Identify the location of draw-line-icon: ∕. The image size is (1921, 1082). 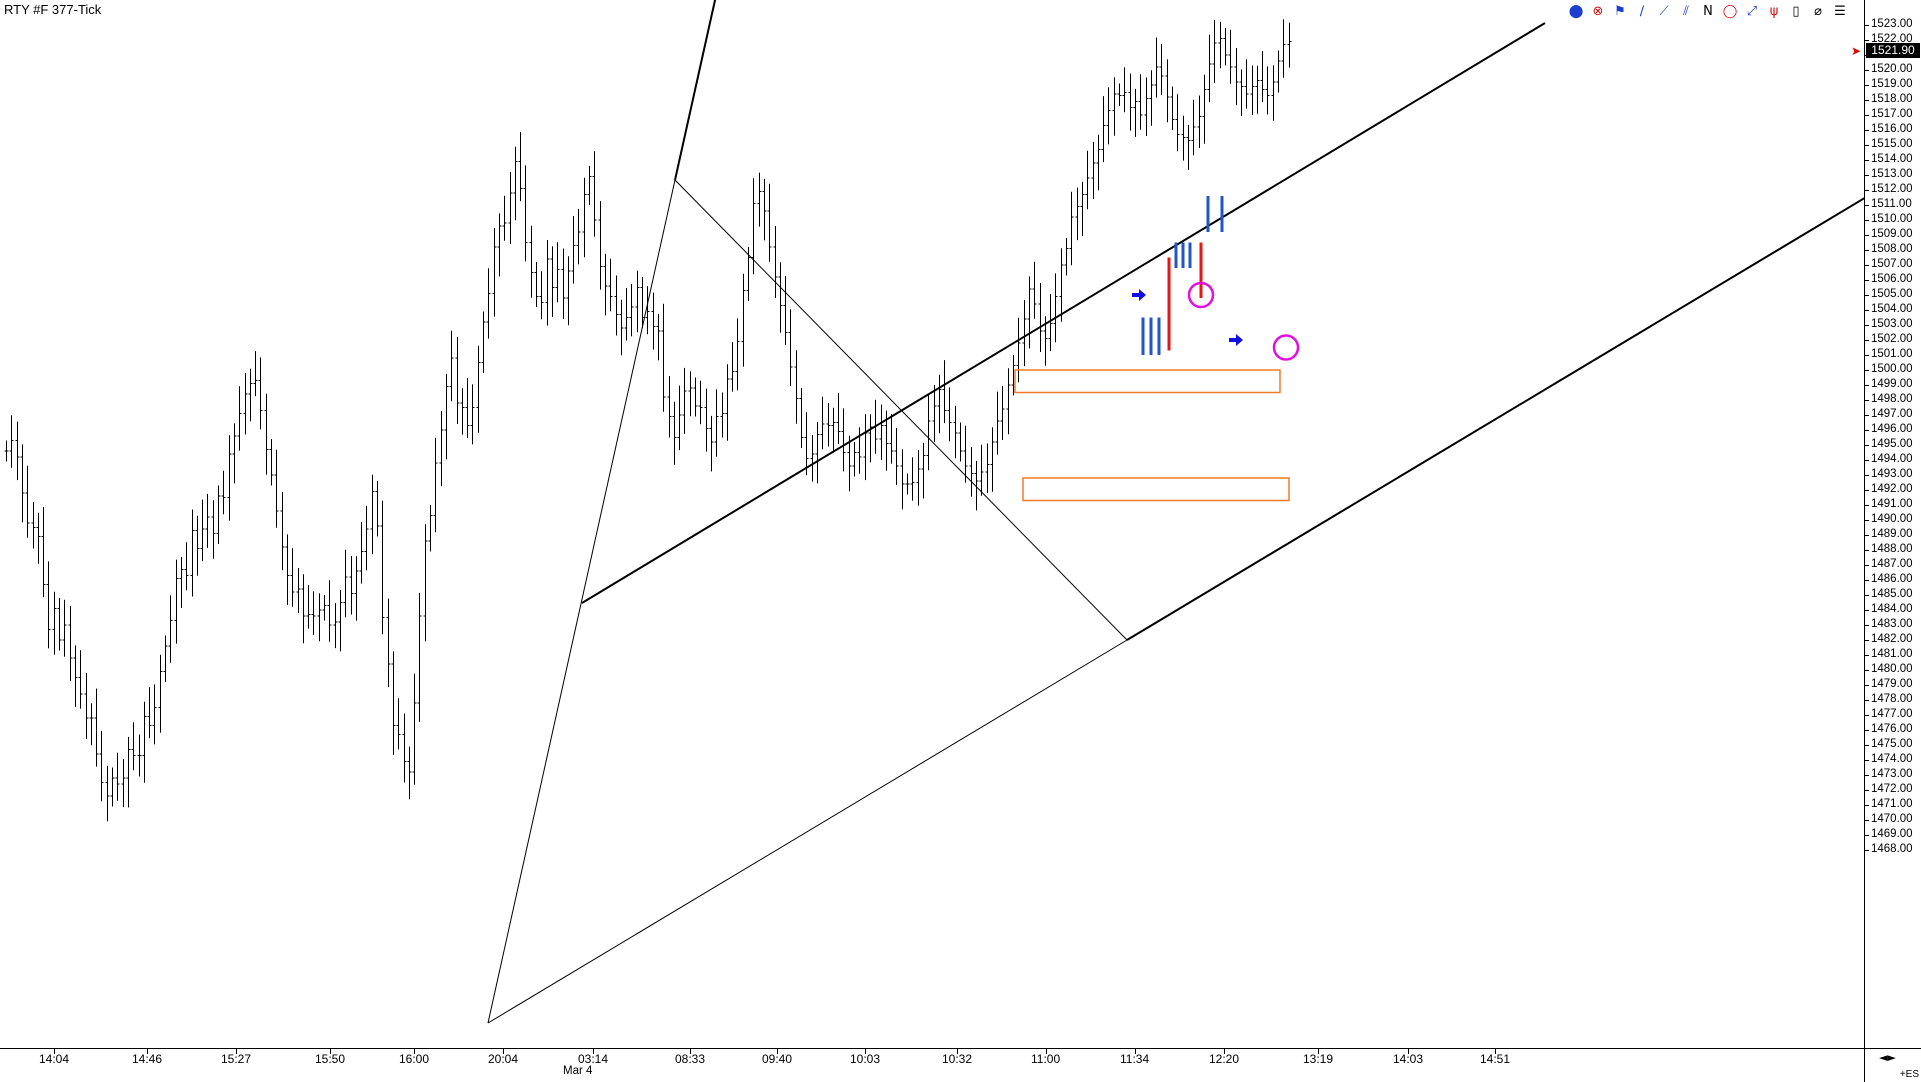
(1642, 11).